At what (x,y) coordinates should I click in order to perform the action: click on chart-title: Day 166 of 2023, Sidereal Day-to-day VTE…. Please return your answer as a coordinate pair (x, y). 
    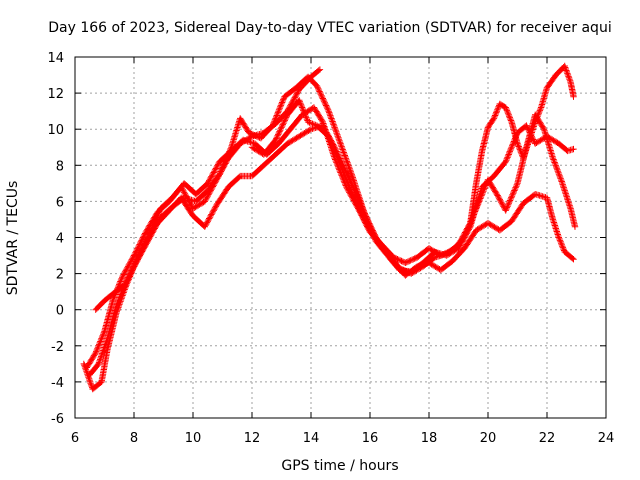
    Looking at the image, I should click on (329, 28).